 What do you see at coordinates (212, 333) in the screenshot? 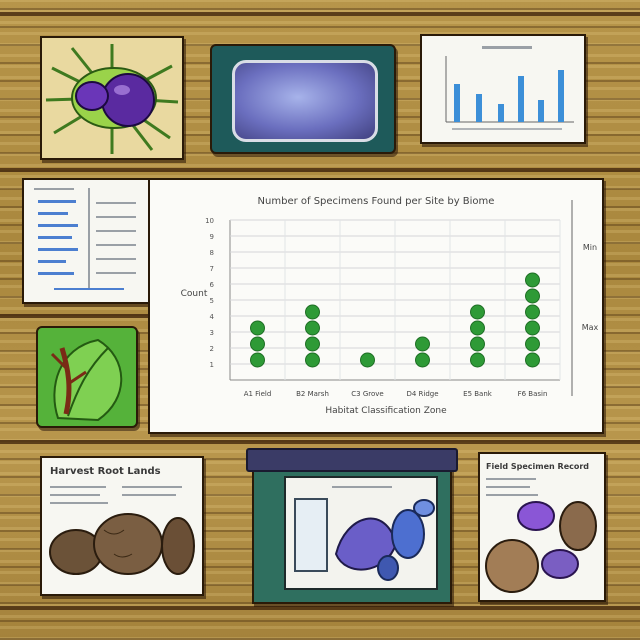
I see `y-tick-label: 3` at bounding box center [212, 333].